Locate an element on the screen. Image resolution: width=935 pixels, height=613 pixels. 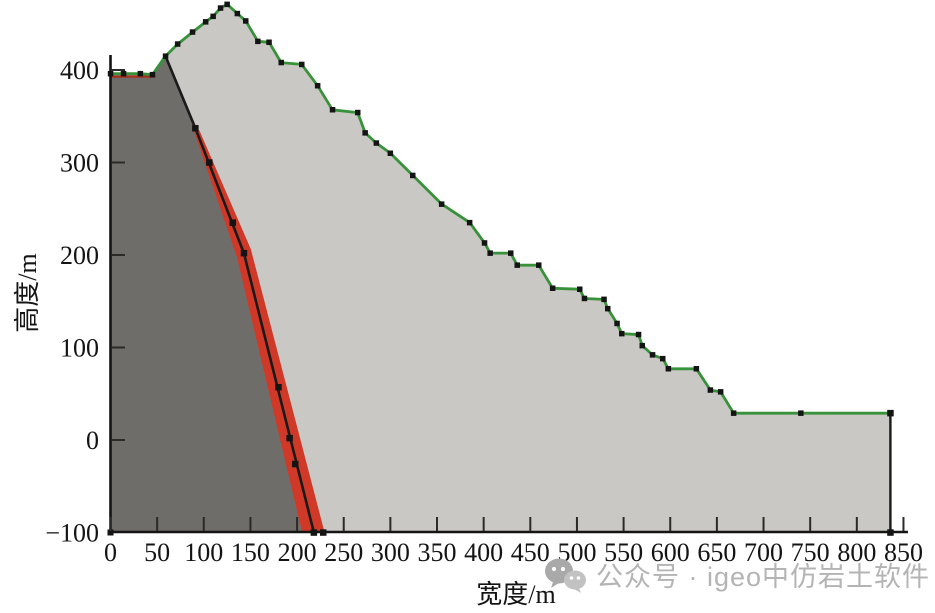
x-tick-label: 600 is located at coordinates (670, 552).